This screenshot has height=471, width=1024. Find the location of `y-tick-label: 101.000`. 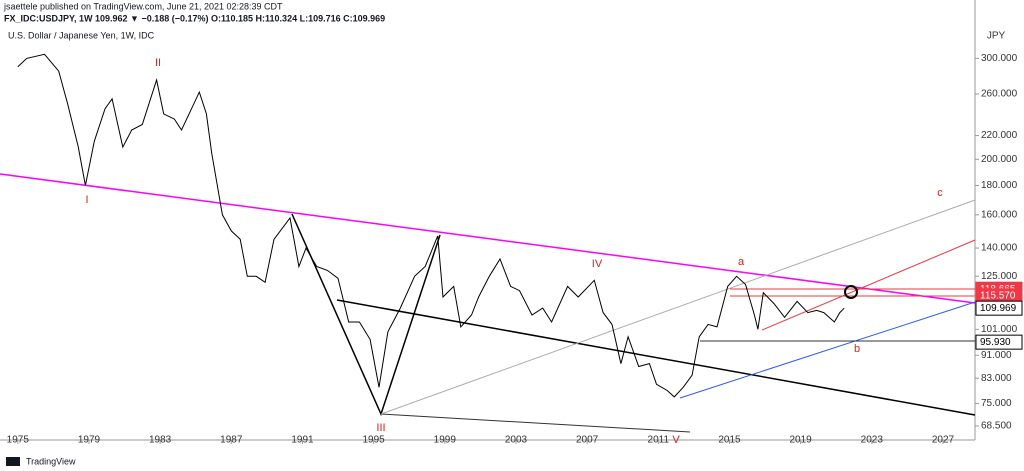

y-tick-label: 101.000 is located at coordinates (999, 329).